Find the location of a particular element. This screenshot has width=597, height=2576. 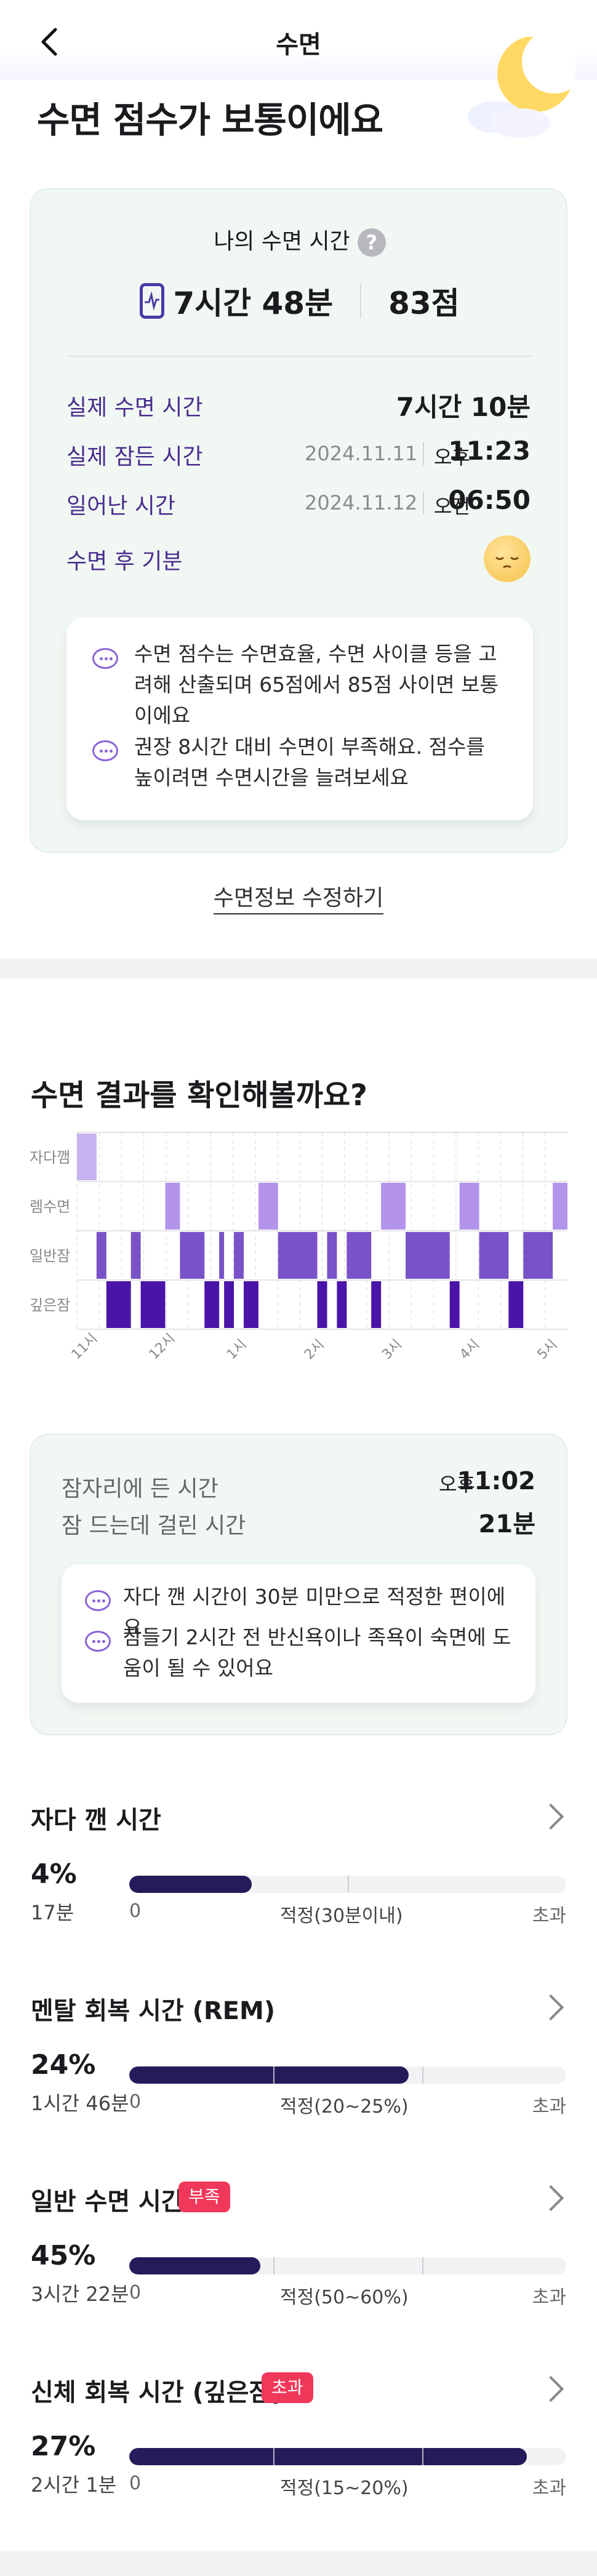

woke-up-label: 일어난 시간 is located at coordinates (121, 506).